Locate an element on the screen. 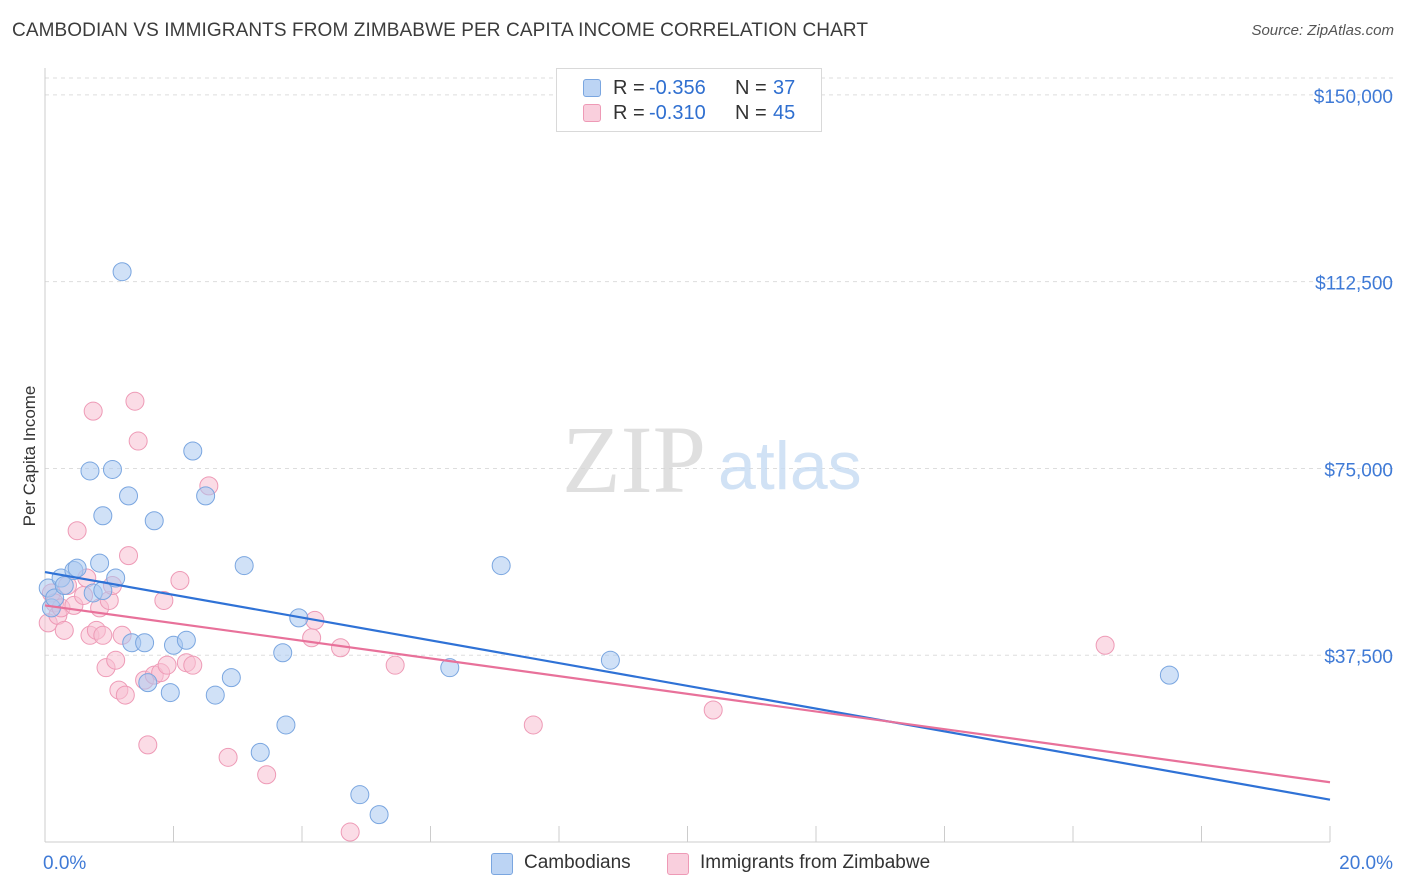 The height and width of the screenshot is (892, 1406). x-tick-label-max: 20.0% is located at coordinates (1366, 863).